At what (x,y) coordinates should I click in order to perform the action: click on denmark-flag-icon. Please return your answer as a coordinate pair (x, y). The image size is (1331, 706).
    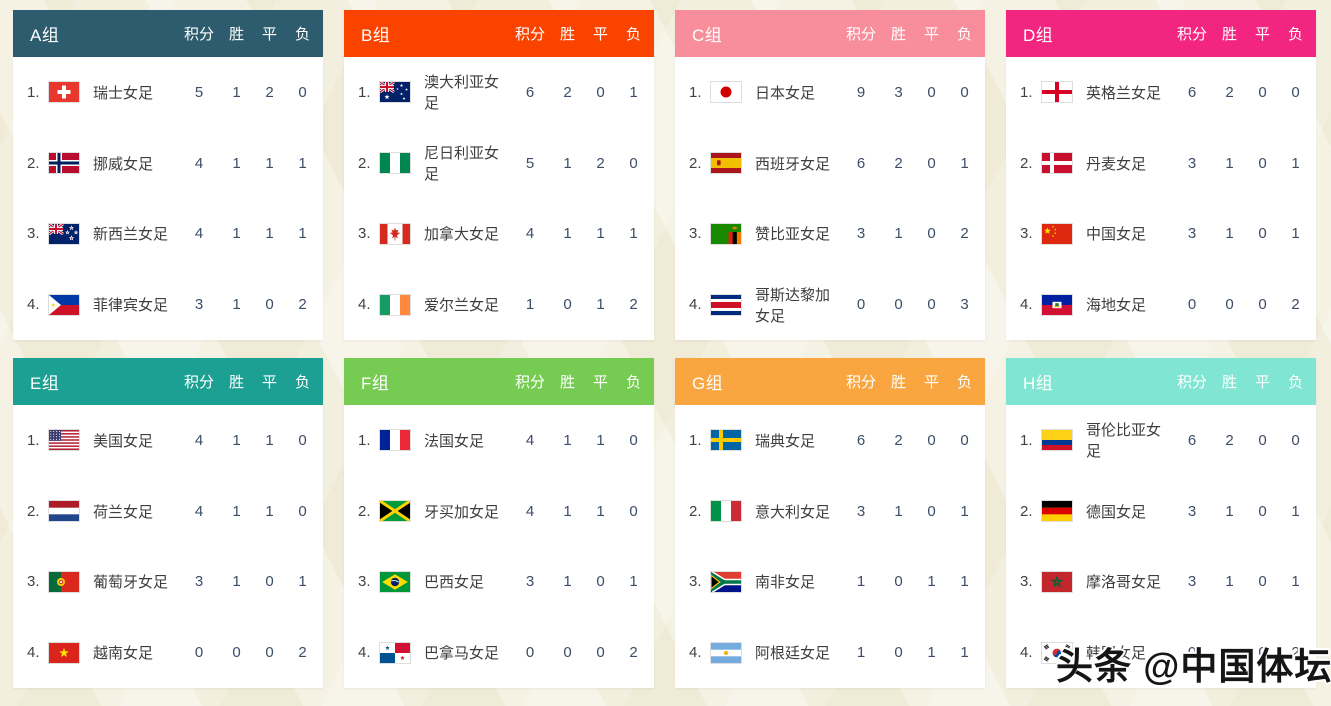
    Looking at the image, I should click on (1057, 163).